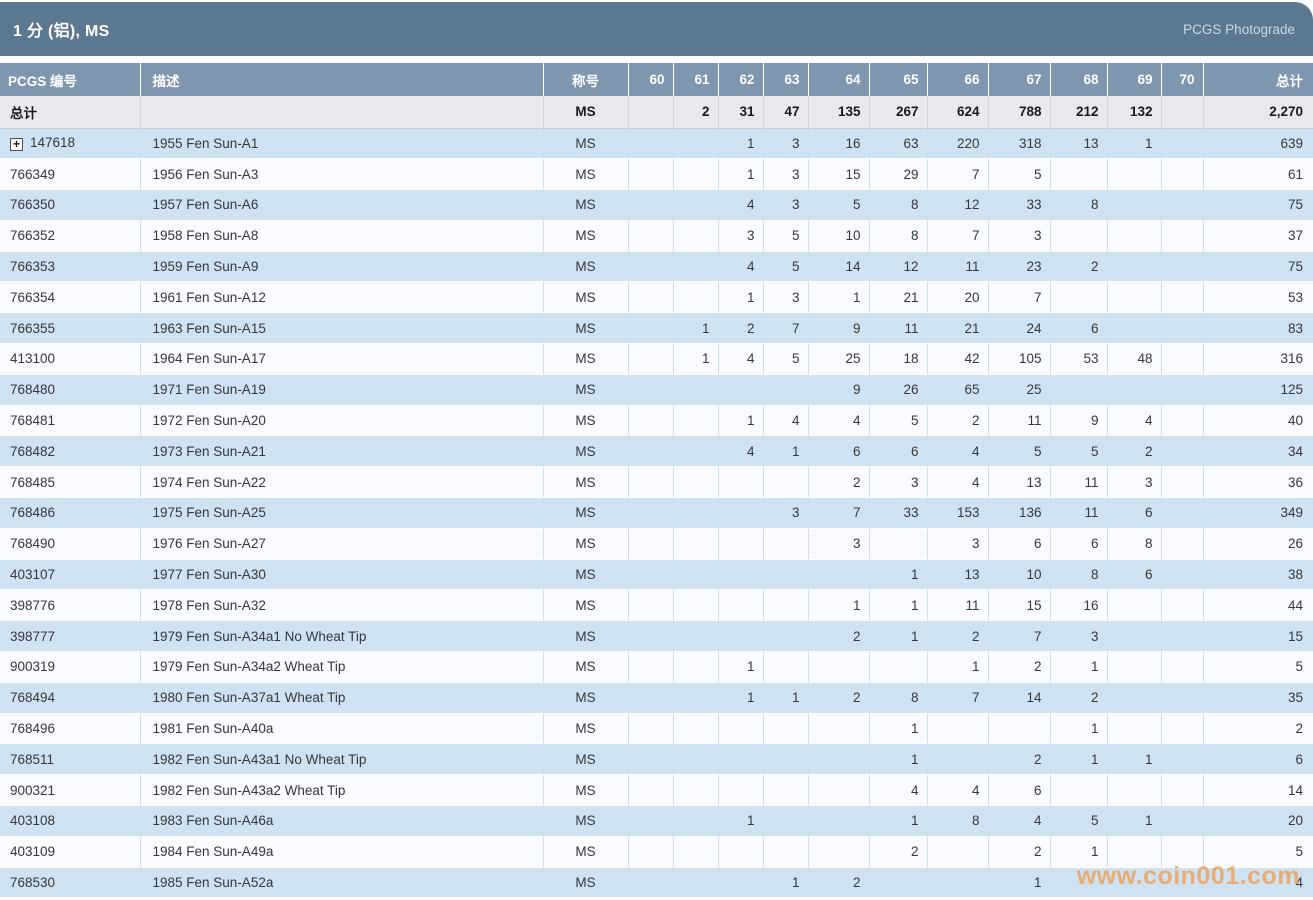 This screenshot has width=1313, height=900. What do you see at coordinates (33, 359) in the screenshot?
I see `pcgs-number-link: 413100` at bounding box center [33, 359].